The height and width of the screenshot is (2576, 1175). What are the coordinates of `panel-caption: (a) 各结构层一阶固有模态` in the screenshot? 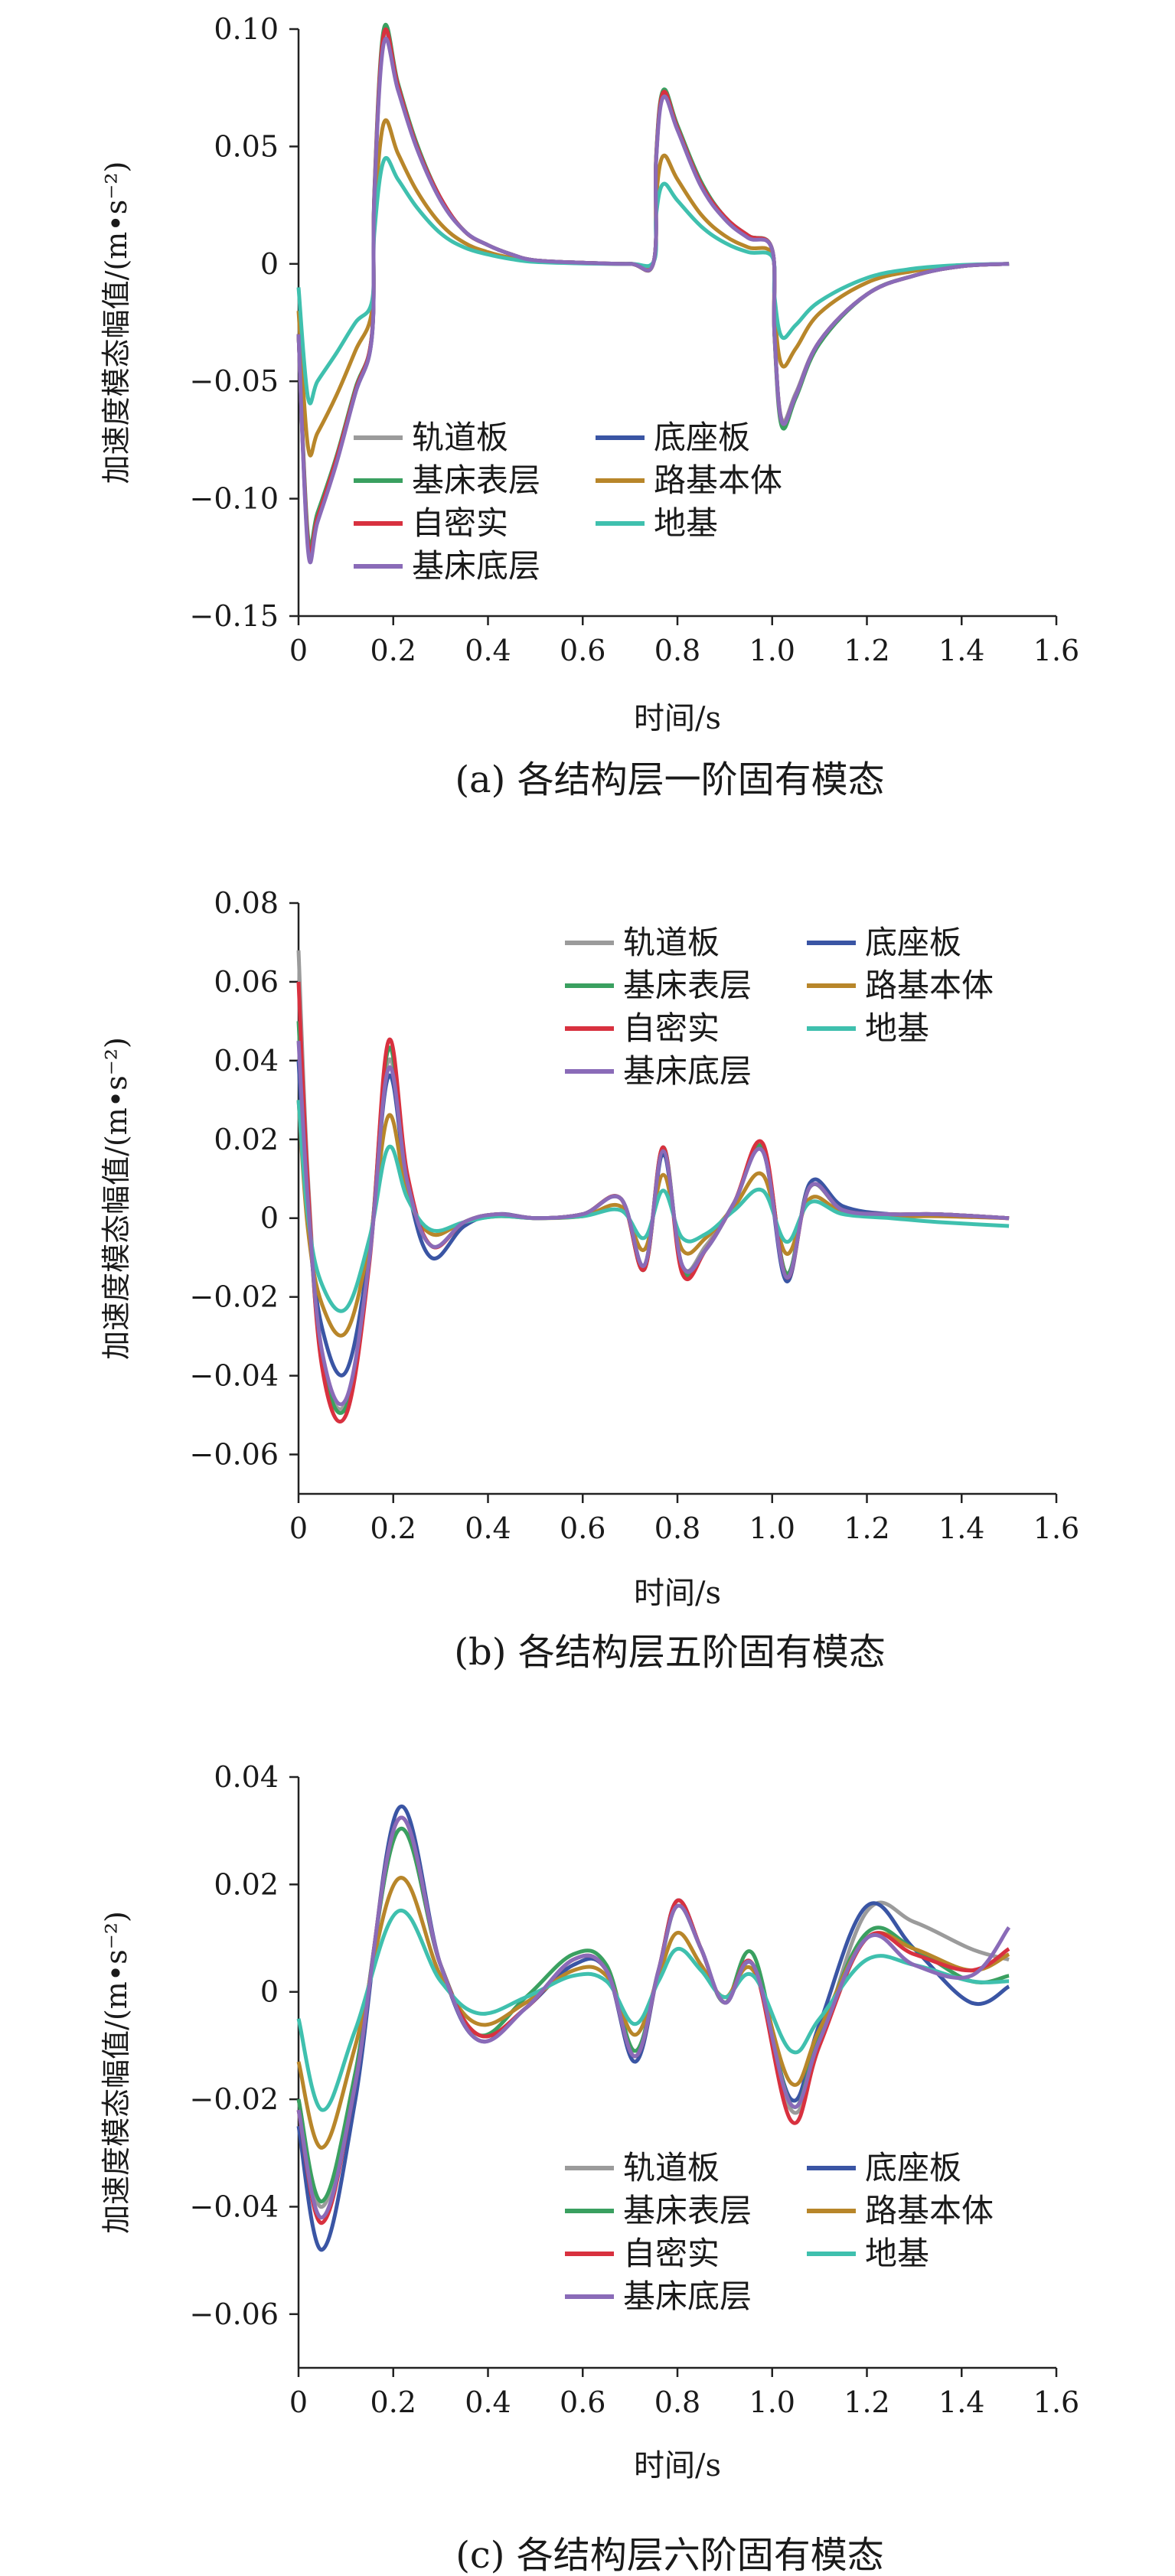 It's located at (669, 779).